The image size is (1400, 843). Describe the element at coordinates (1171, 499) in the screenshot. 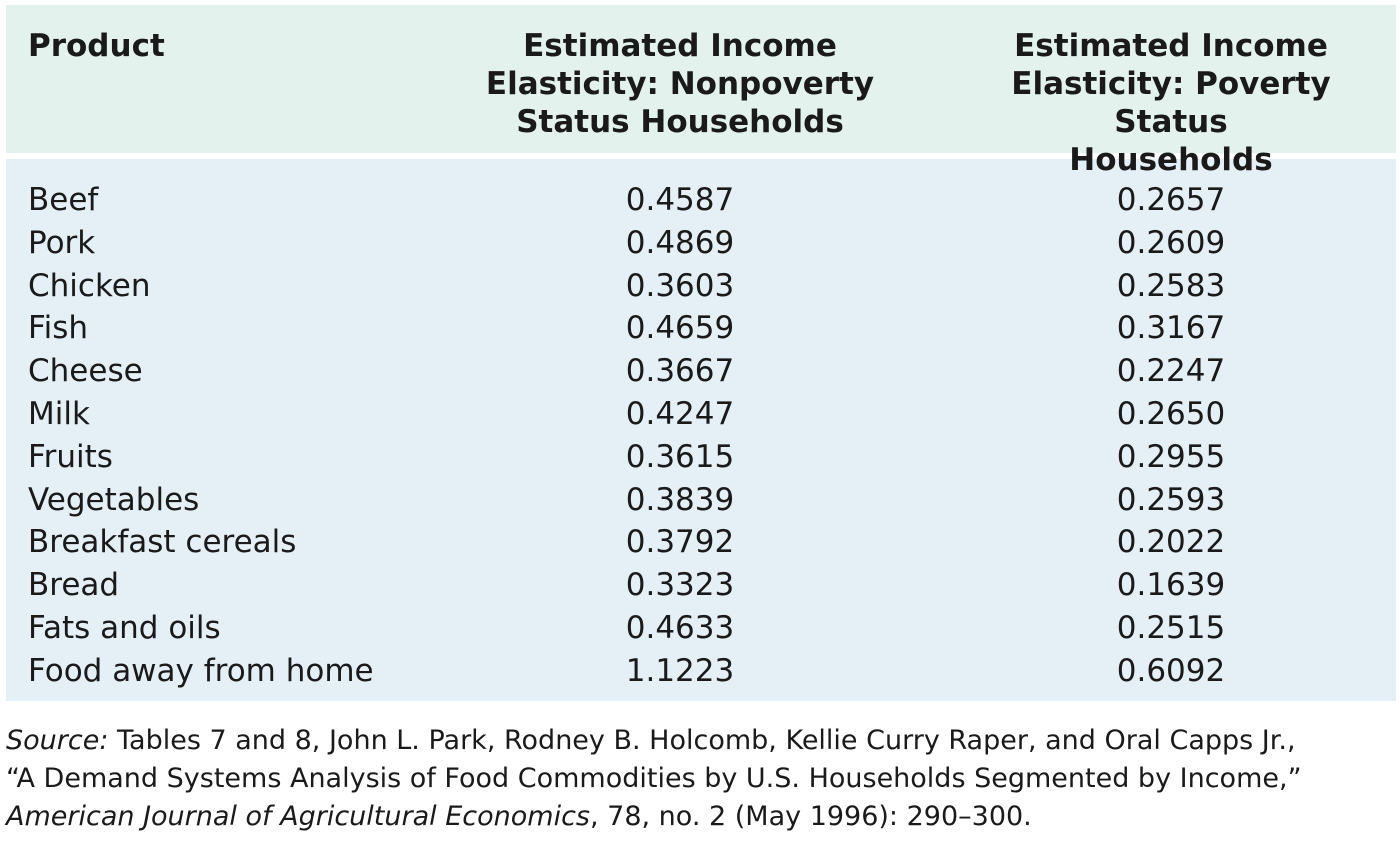

I see `poverty-cell: 0.2593` at that location.